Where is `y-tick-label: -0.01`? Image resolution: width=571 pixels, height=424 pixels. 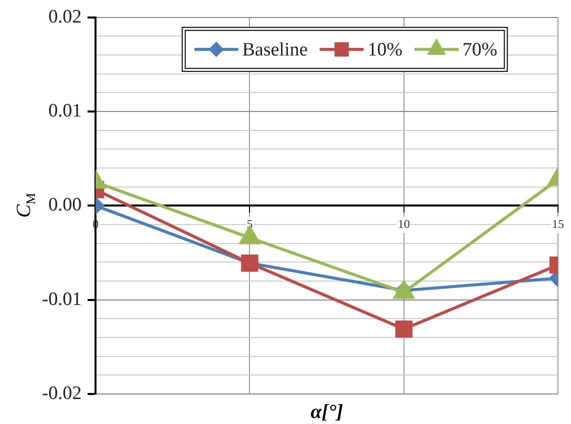 y-tick-label: -0.01 is located at coordinates (62, 299).